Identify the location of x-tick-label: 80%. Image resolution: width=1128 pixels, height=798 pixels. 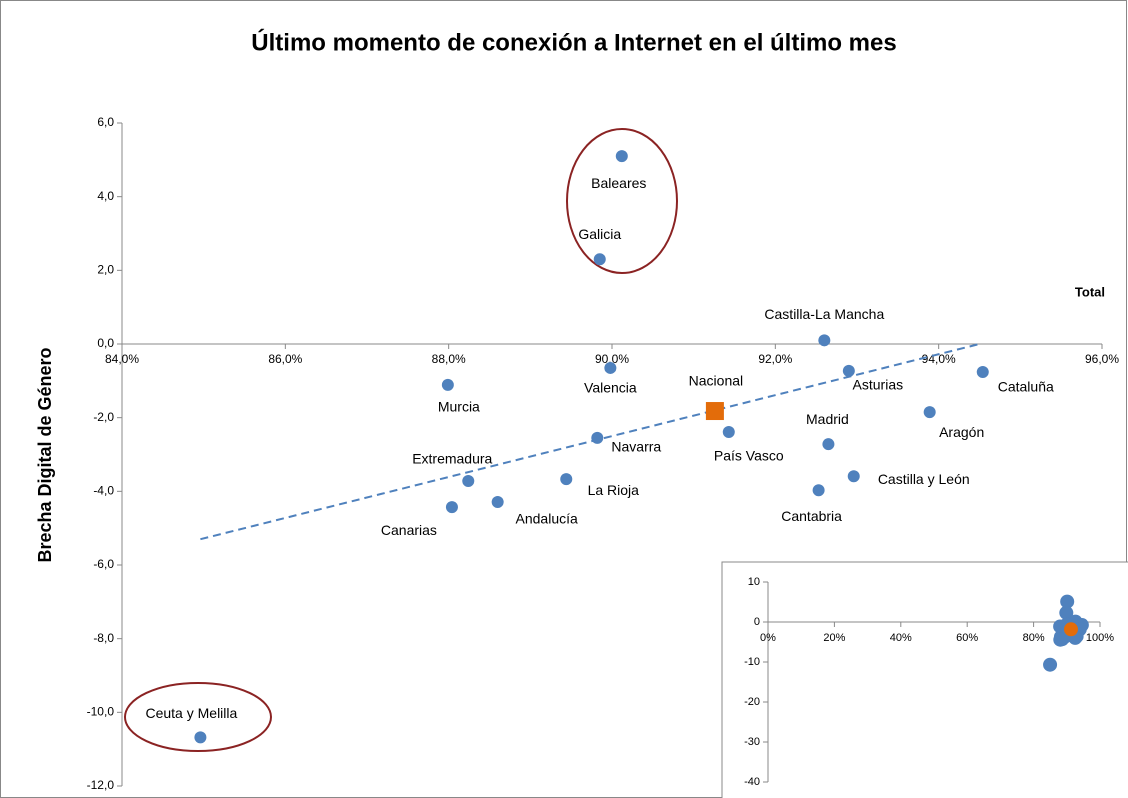
(1034, 638).